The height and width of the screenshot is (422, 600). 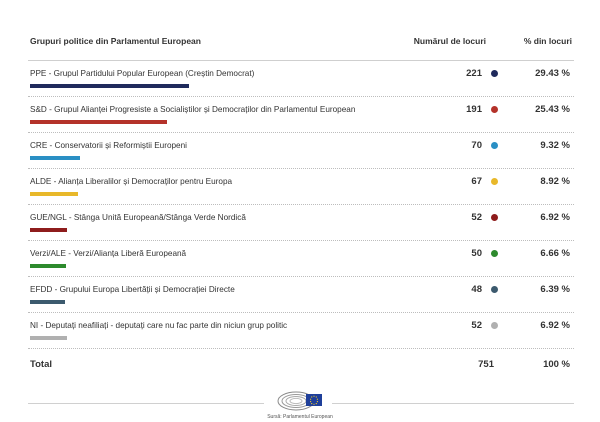 I want to click on group-seats: 191, so click(x=474, y=109).